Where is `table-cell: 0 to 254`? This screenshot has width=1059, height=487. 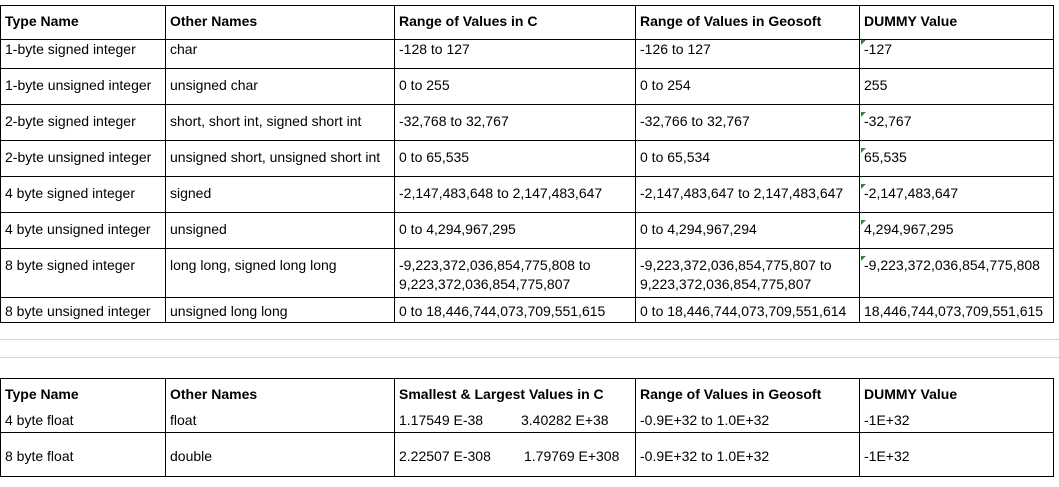
table-cell: 0 to 254 is located at coordinates (665, 85).